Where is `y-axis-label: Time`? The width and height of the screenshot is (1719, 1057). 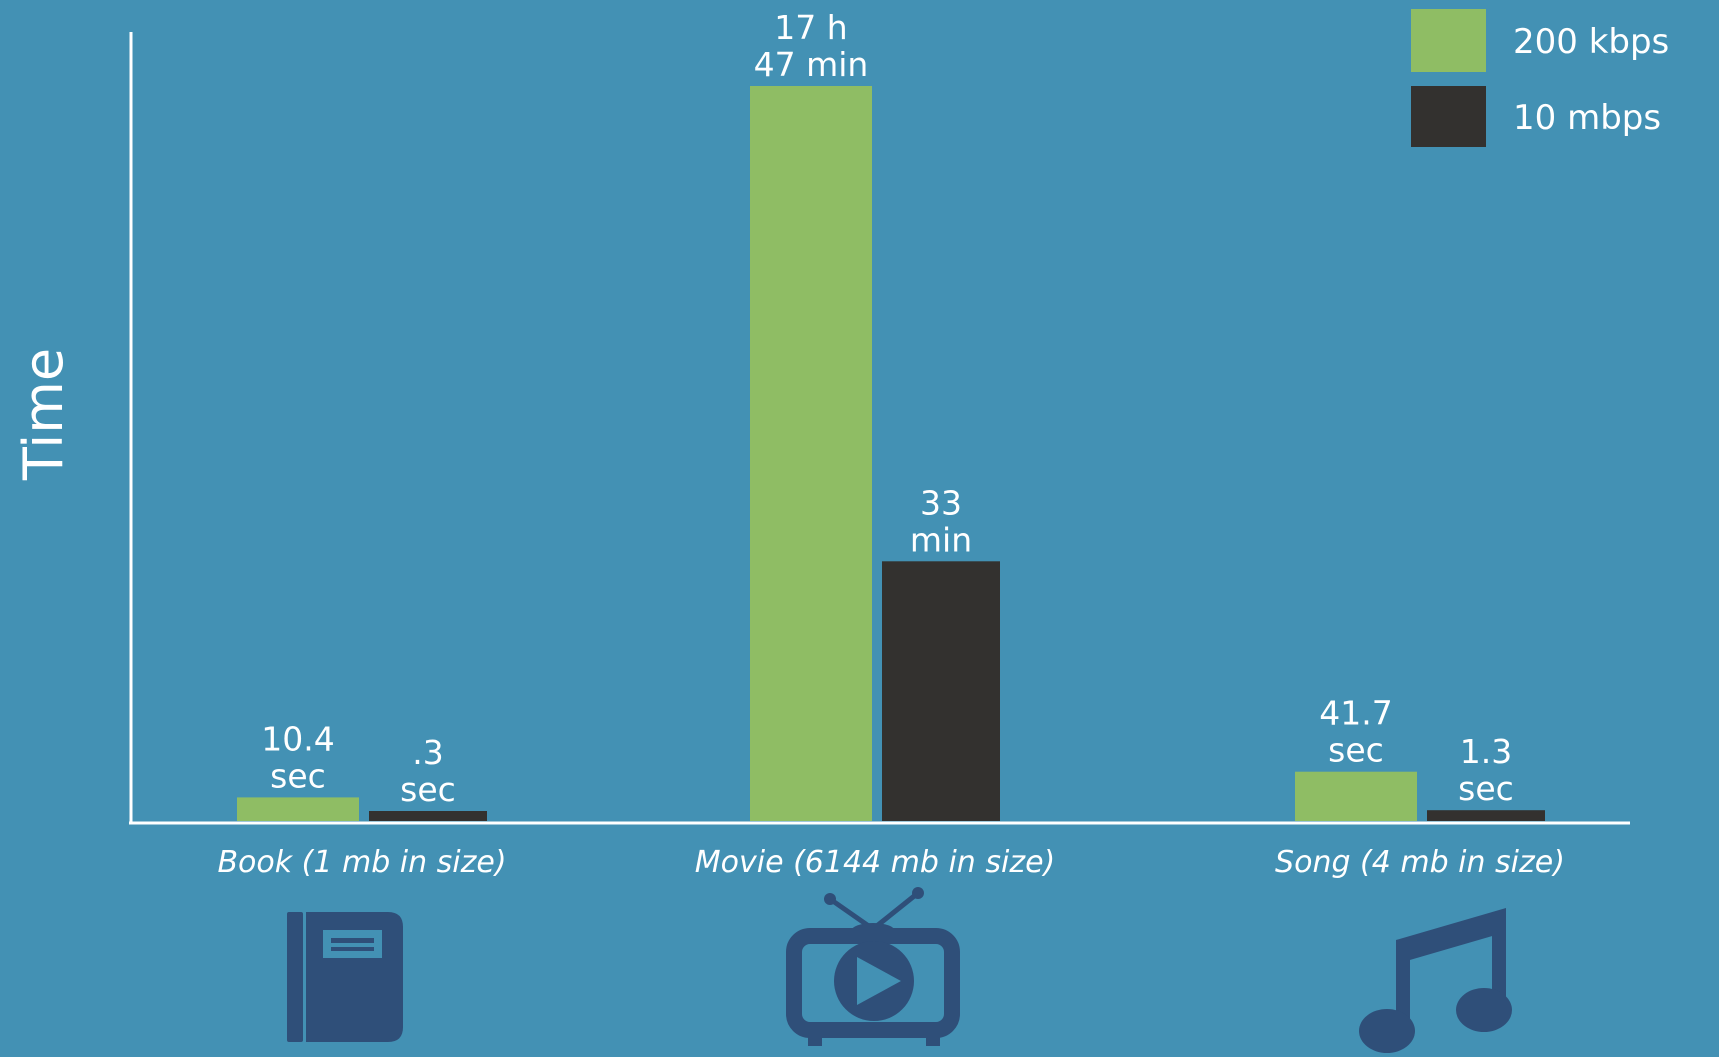
y-axis-label: Time is located at coordinates (43, 414).